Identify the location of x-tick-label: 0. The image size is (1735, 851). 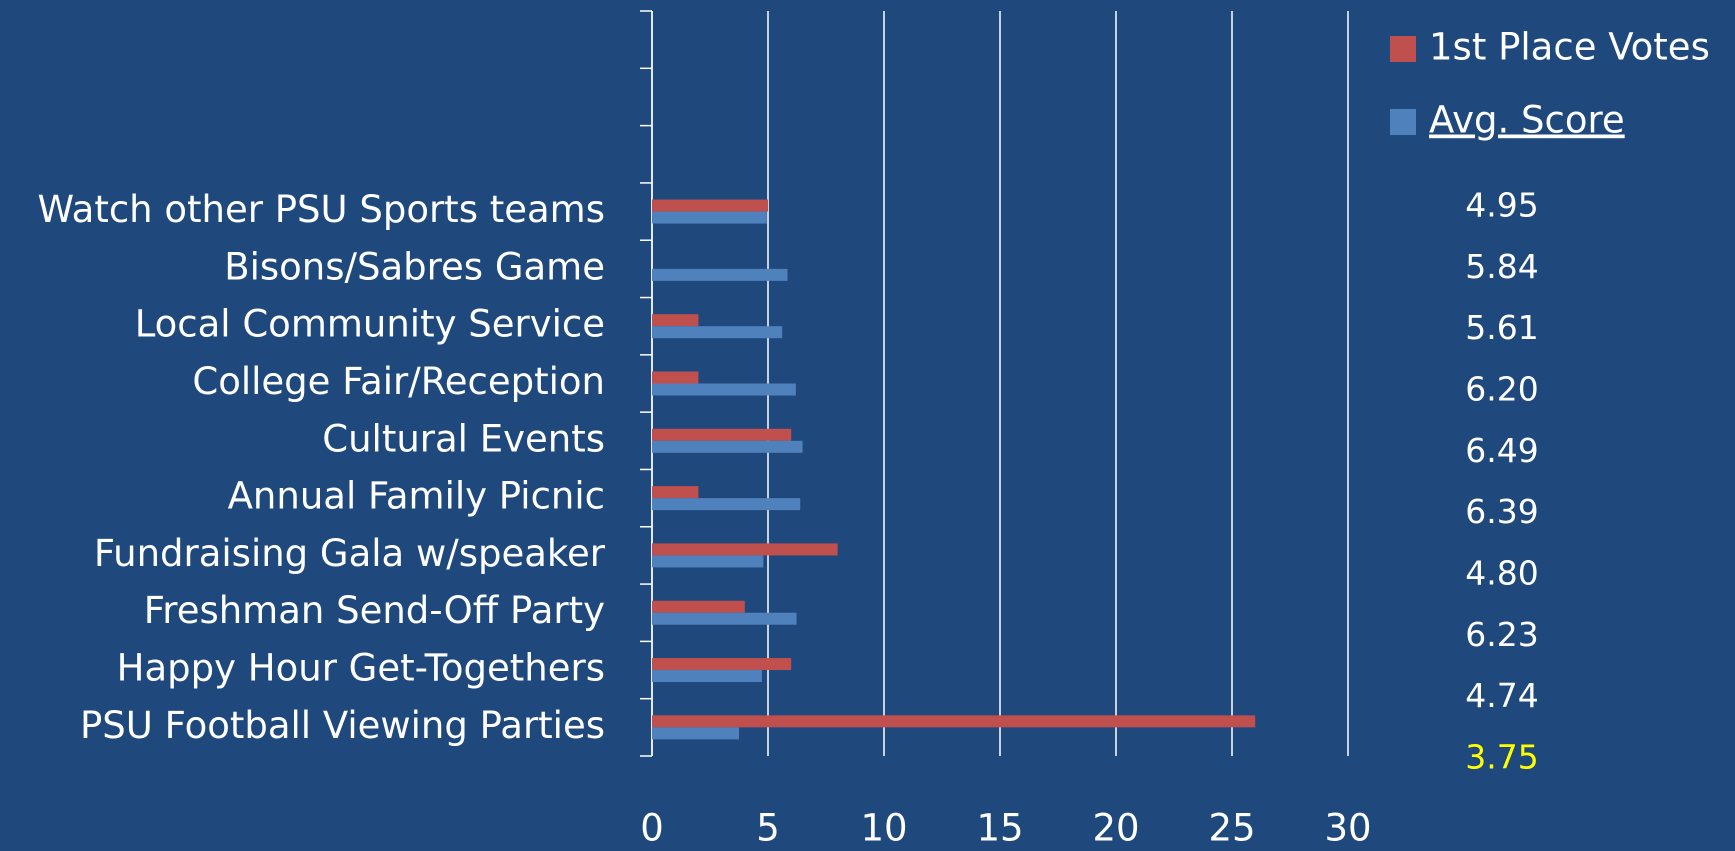
(652, 828).